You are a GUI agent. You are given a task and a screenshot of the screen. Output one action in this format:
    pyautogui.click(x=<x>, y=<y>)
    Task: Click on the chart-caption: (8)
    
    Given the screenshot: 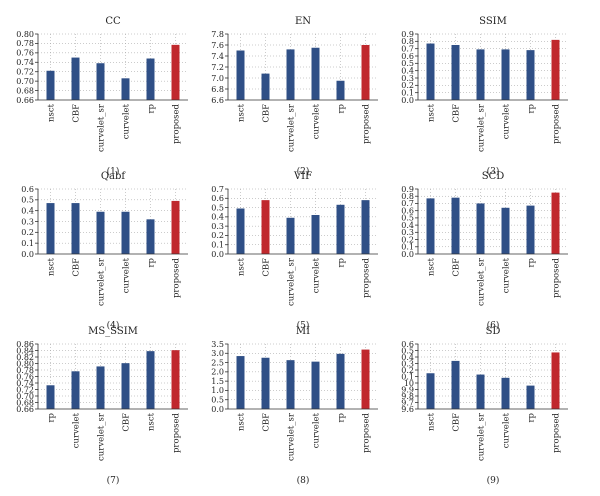 What is the action you would take?
    pyautogui.click(x=303, y=480)
    